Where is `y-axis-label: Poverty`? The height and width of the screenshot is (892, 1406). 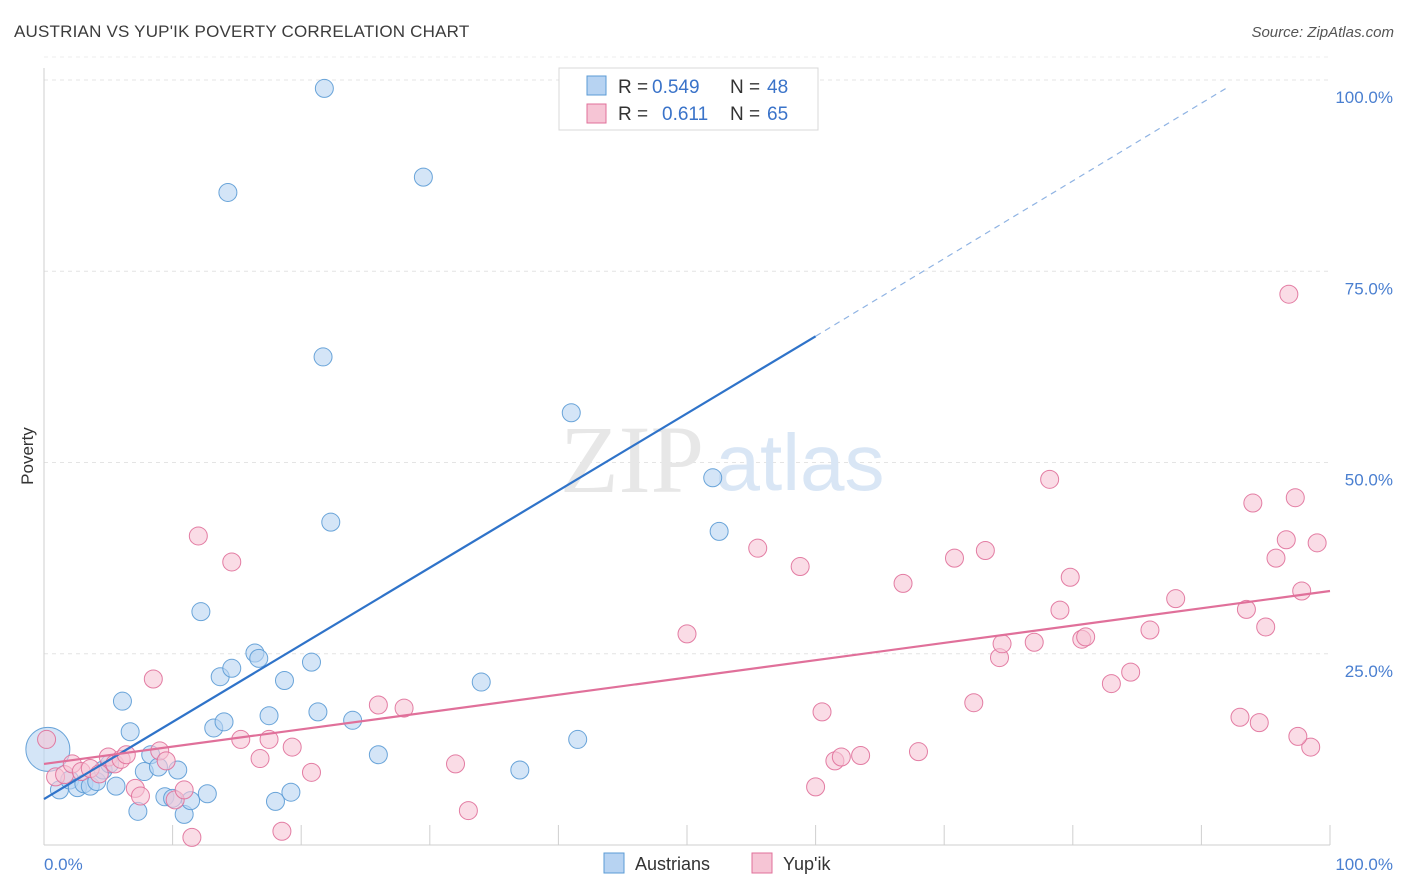 y-axis-label: Poverty is located at coordinates (27, 456).